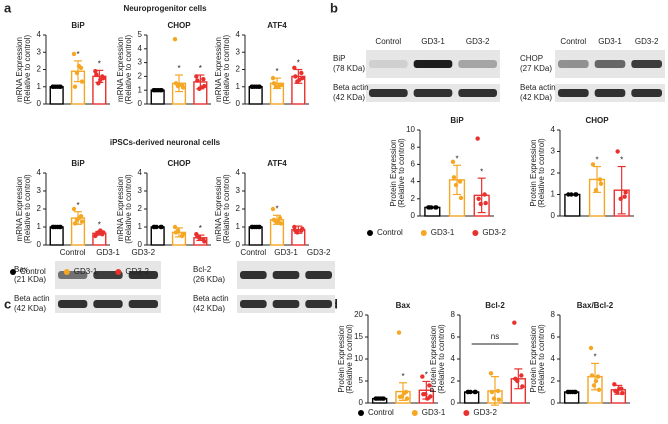 Image resolution: width=668 pixels, height=424 pixels. I want to click on y-axis-label: Protein Expression, so click(433, 358).